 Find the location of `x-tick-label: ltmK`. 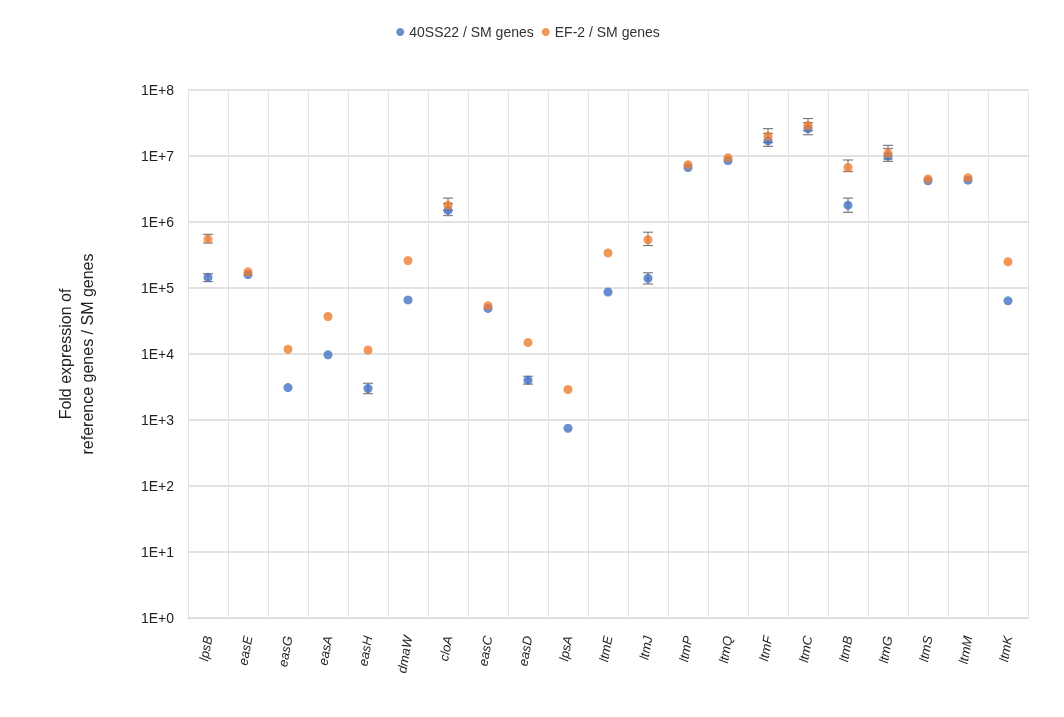

x-tick-label: ltmK is located at coordinates (1006, 648).